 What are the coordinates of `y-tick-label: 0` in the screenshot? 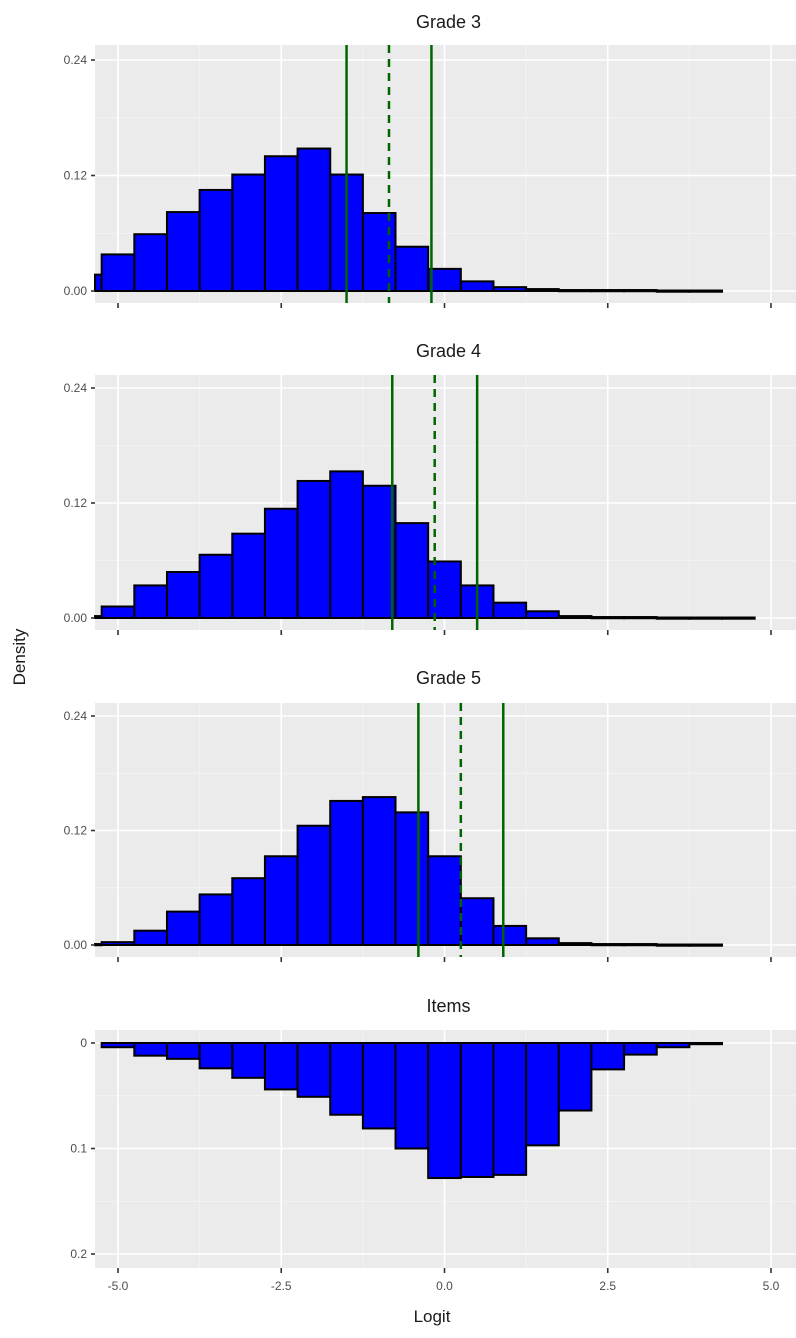 It's located at (83, 1043).